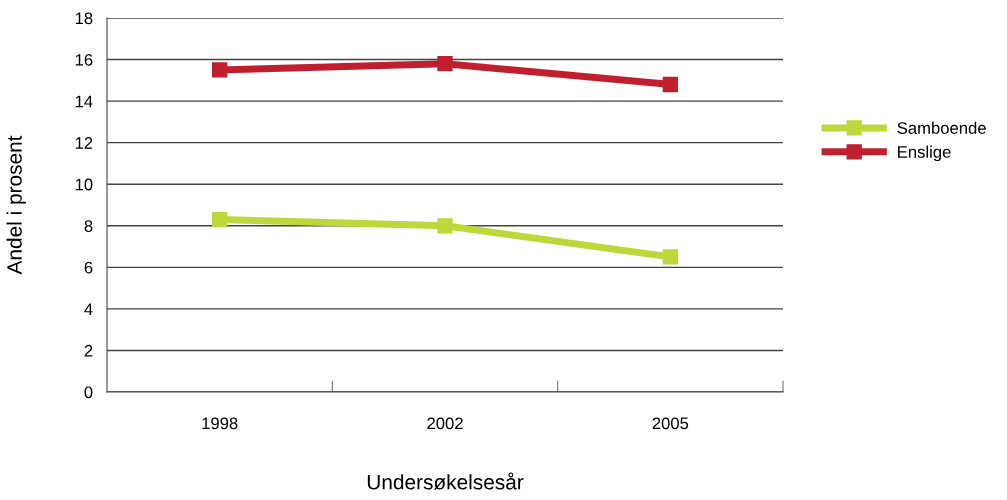 The width and height of the screenshot is (1007, 500). I want to click on legend-label: Samboende, so click(941, 127).